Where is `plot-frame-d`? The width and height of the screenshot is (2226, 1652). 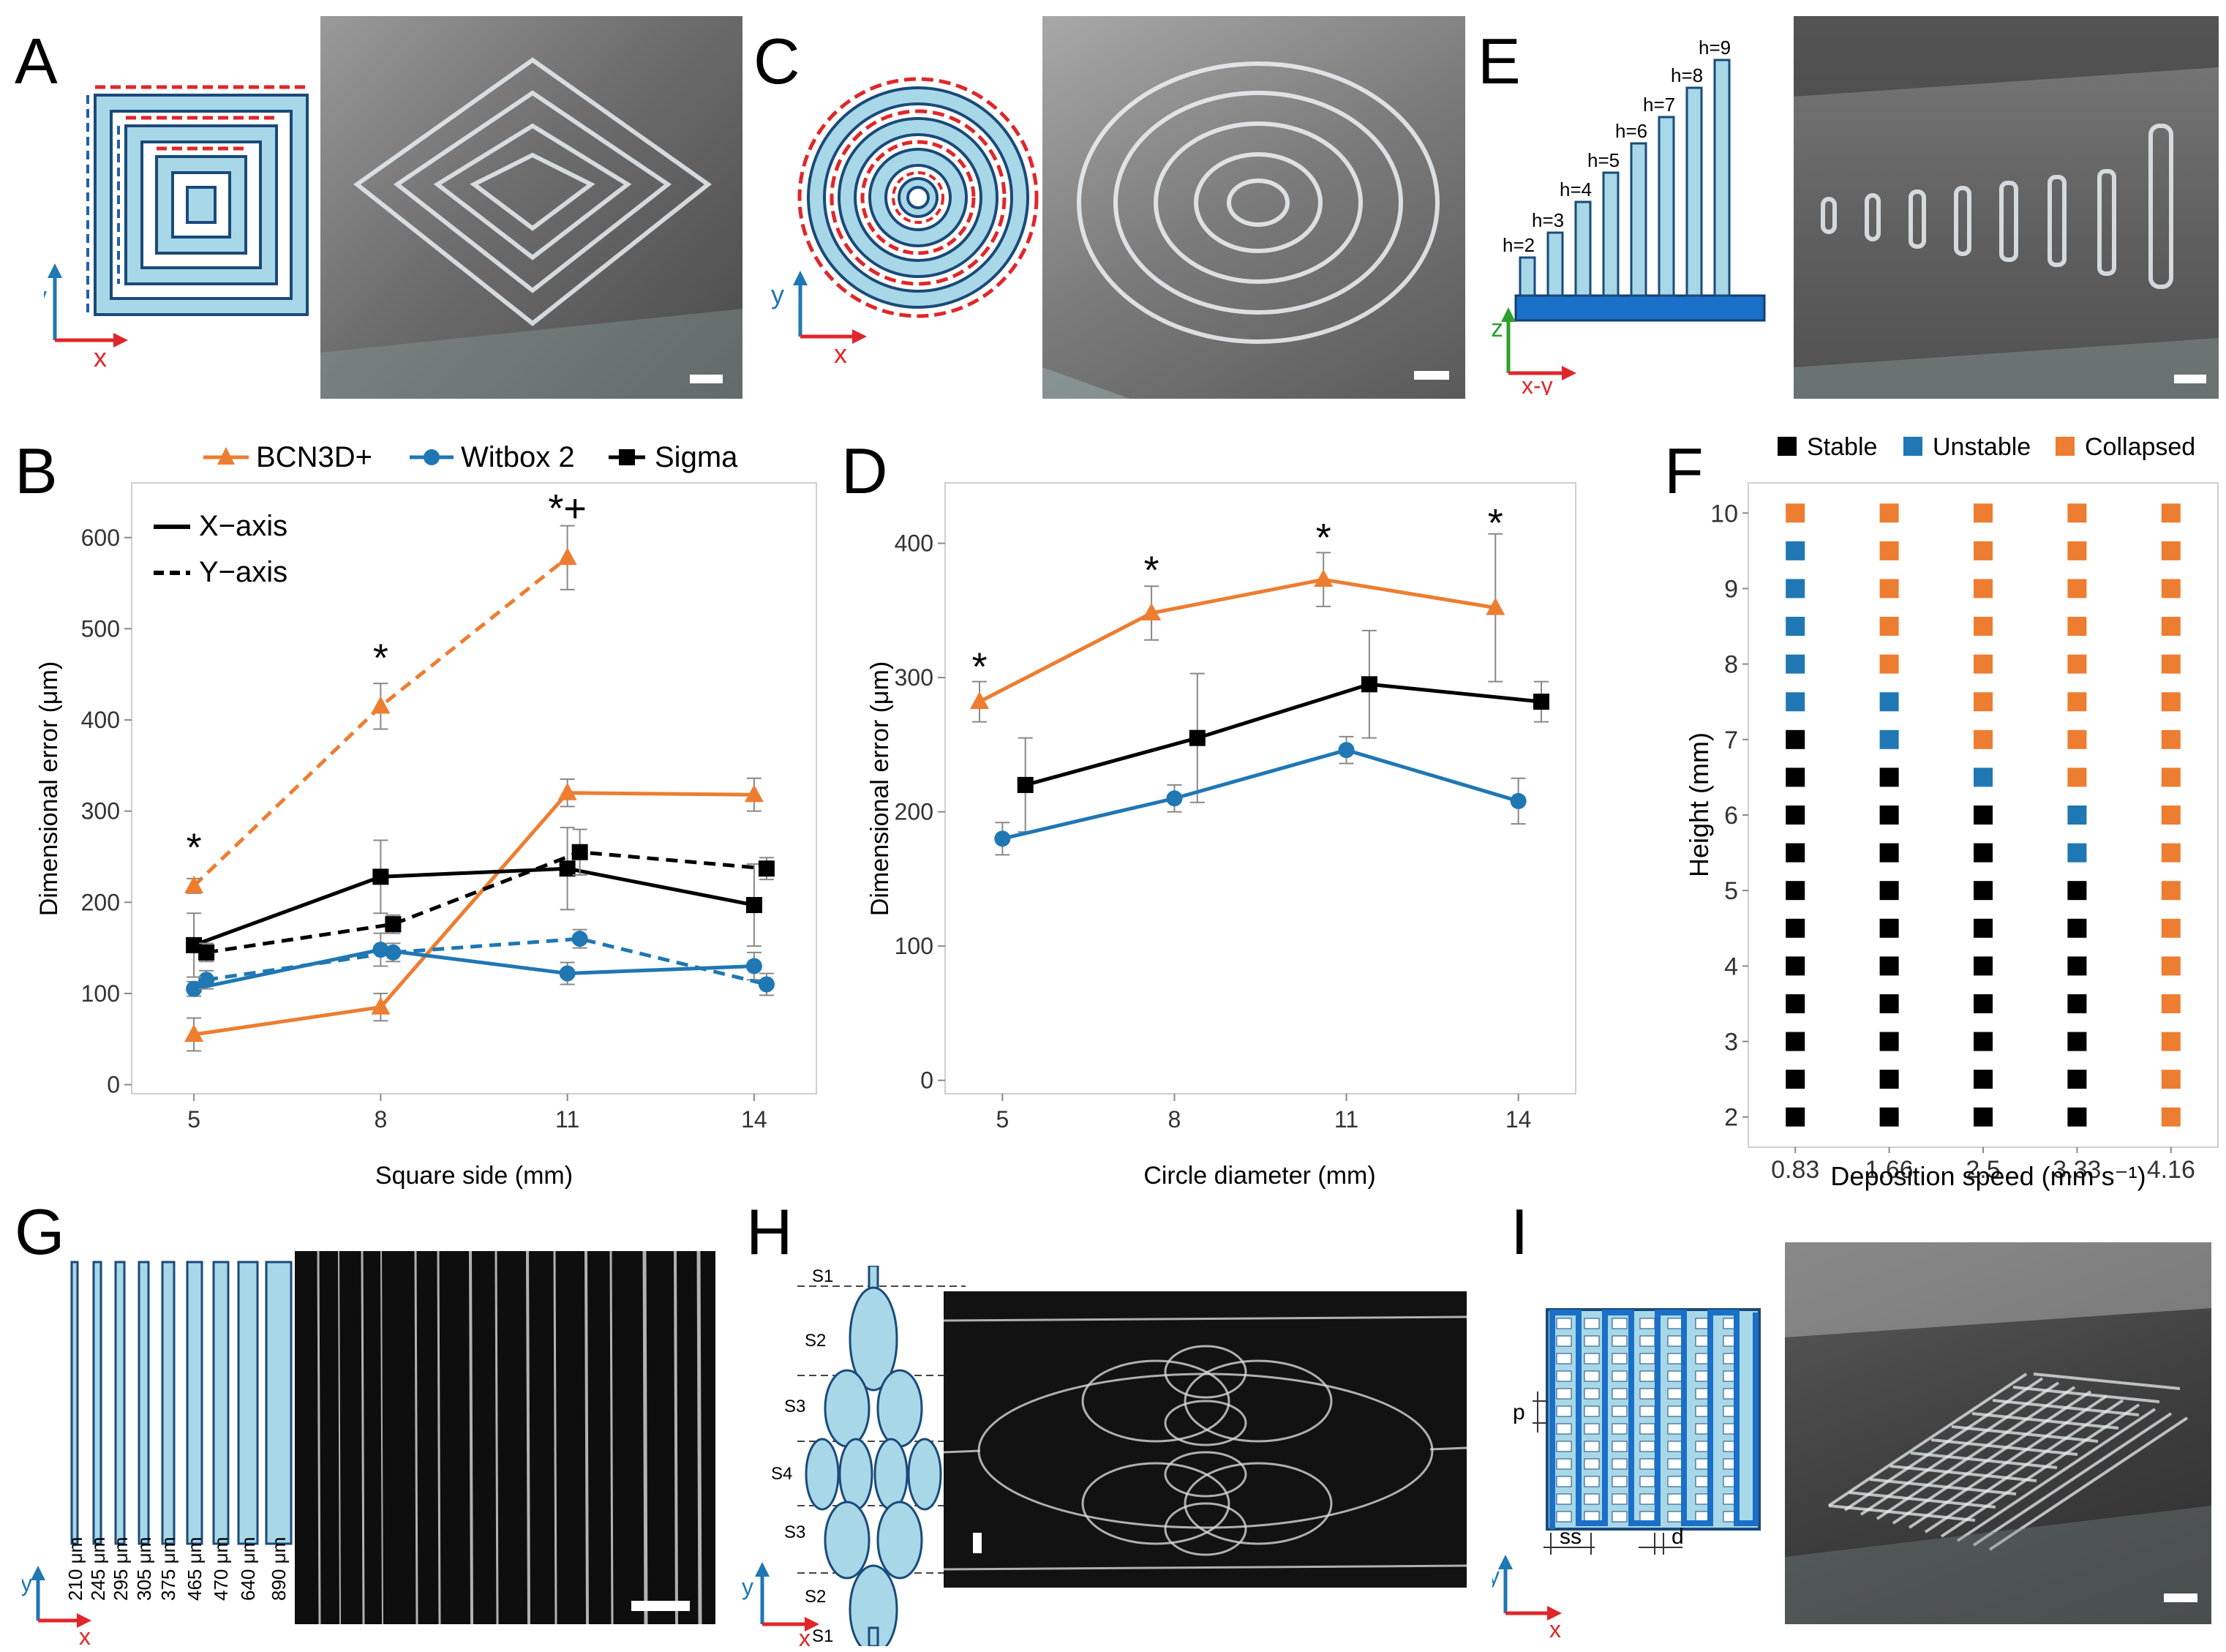
plot-frame-d is located at coordinates (1260, 789).